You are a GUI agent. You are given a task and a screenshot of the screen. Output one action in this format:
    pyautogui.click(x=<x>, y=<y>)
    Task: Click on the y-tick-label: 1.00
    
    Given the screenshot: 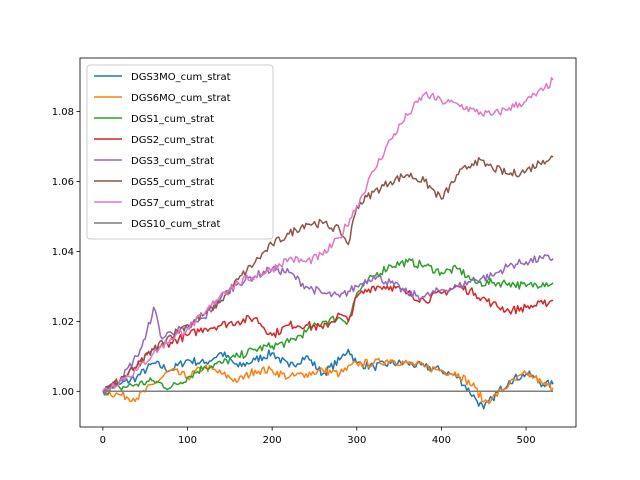 What is the action you would take?
    pyautogui.click(x=63, y=392)
    